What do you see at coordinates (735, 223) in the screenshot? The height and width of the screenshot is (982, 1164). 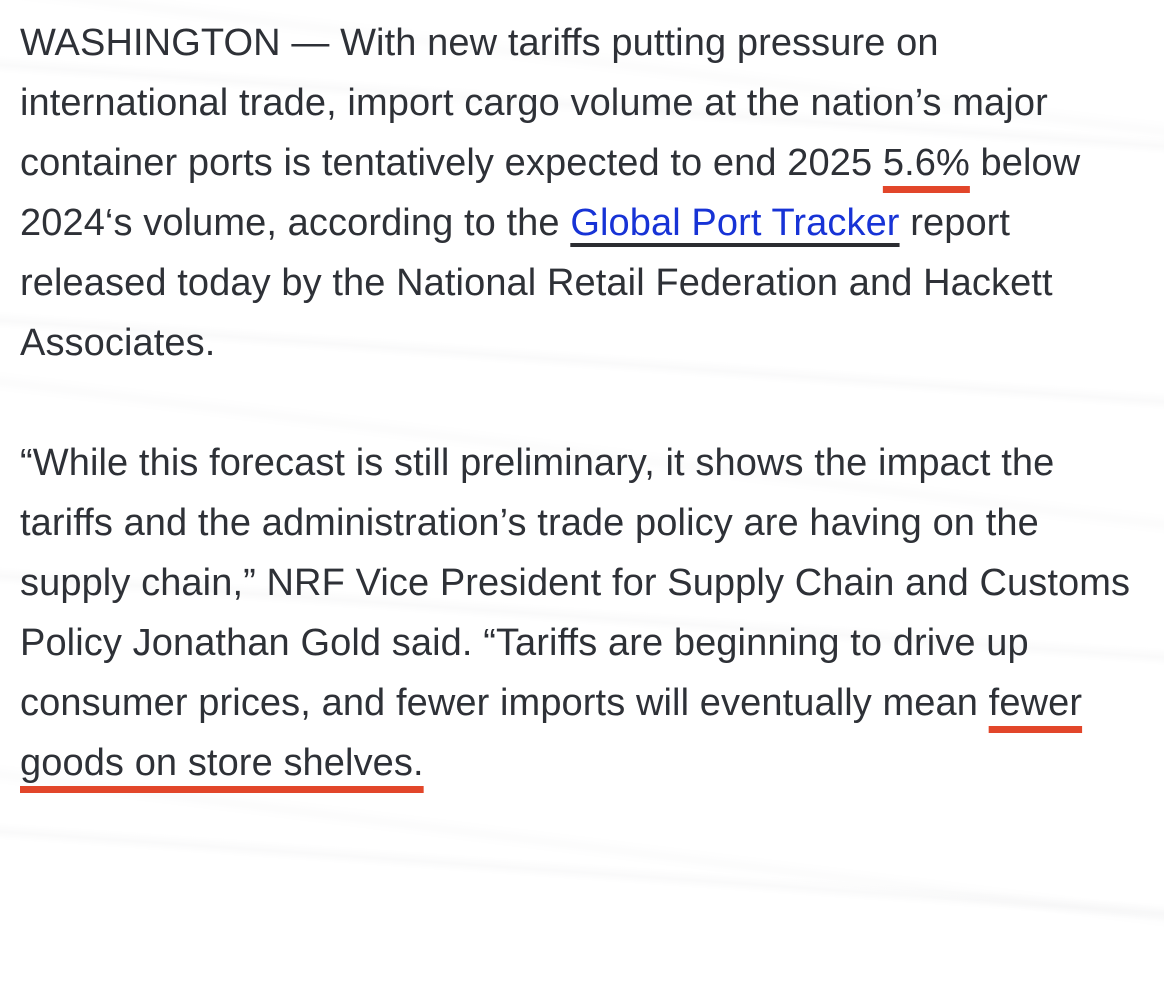 I see `global-port-tracker-link: Global Port Tracker` at bounding box center [735, 223].